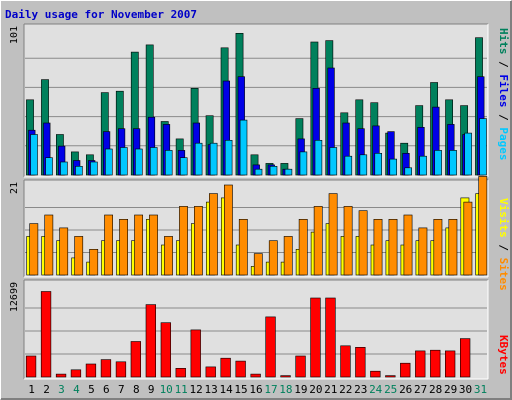 Image resolution: width=512 pixels, height=400 pixels. What do you see at coordinates (14, 188) in the screenshot?
I see `y-max-label: 21` at bounding box center [14, 188].